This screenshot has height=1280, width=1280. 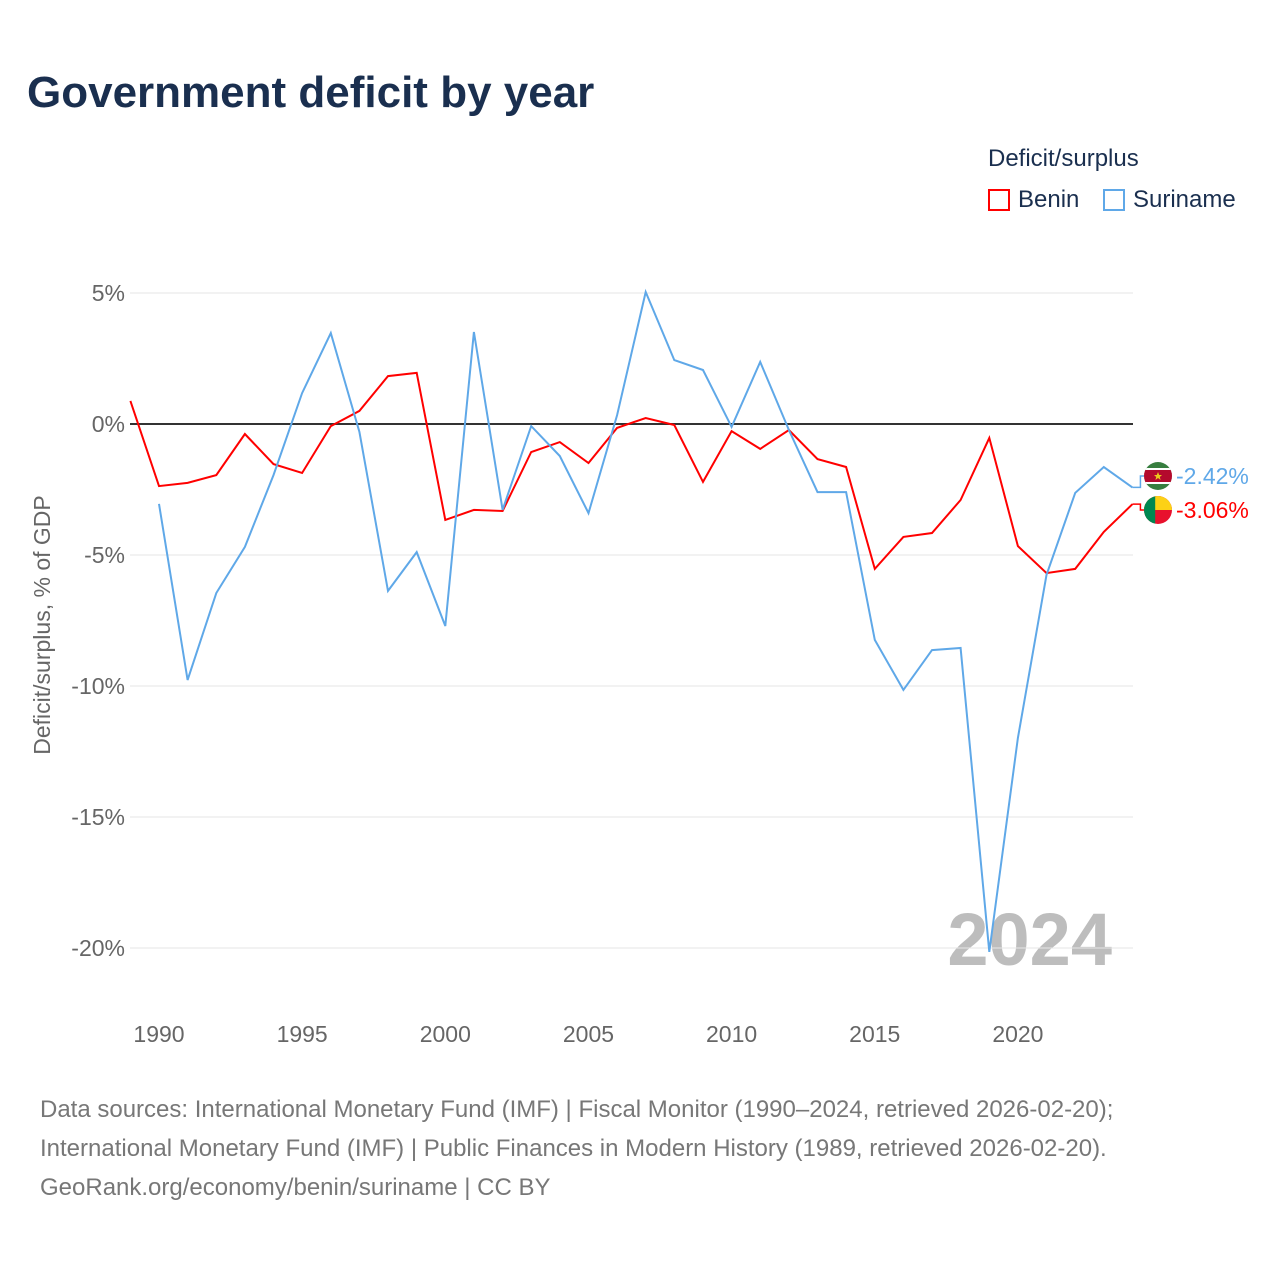 What do you see at coordinates (108, 424) in the screenshot?
I see `y-tick-label: 0%` at bounding box center [108, 424].